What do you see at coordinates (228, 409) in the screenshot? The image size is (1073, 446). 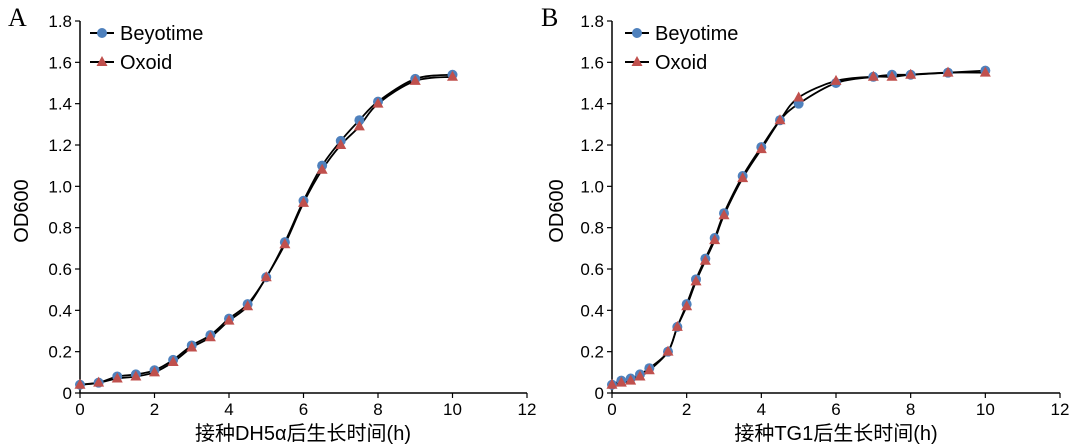 I see `panel-a-x-tick-label: 4` at bounding box center [228, 409].